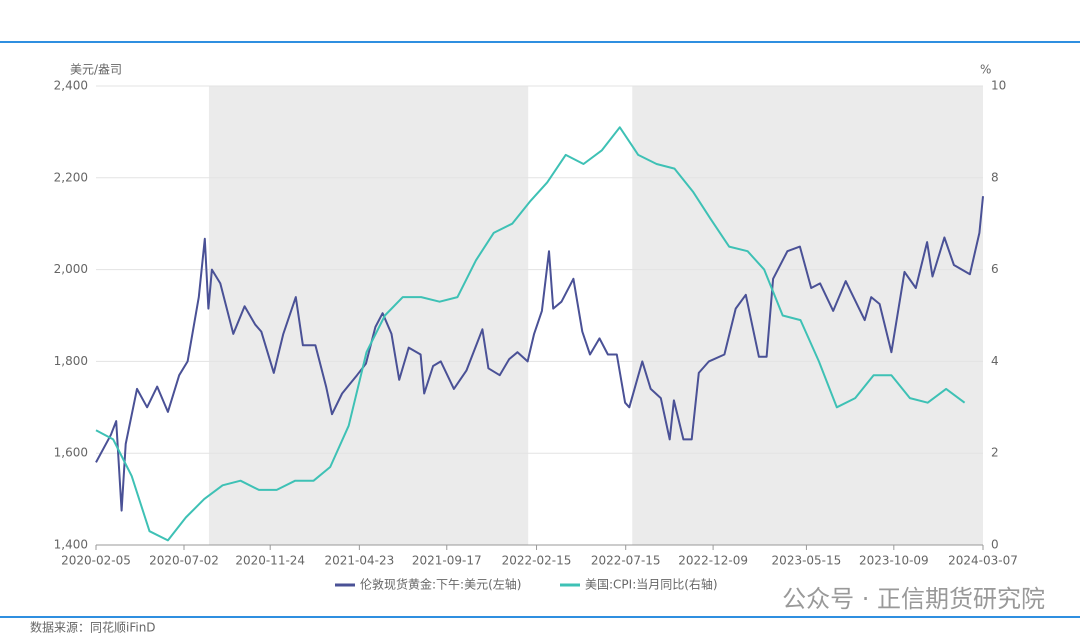 This screenshot has height=641, width=1080. What do you see at coordinates (807, 561) in the screenshot?
I see `x-tick-label: 2023-05-15` at bounding box center [807, 561].